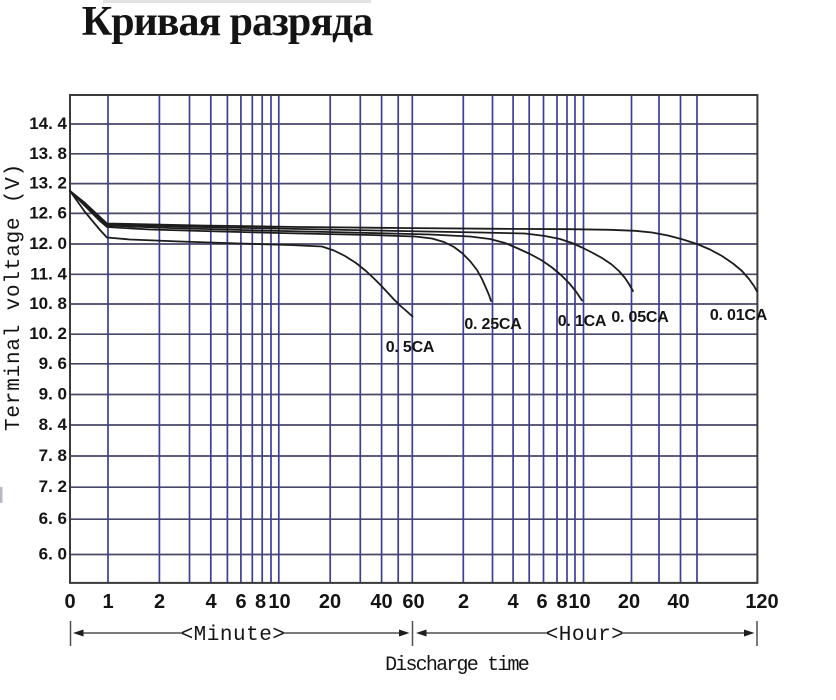 The image size is (836, 700). What do you see at coordinates (48, 303) in the screenshot?
I see `svg-text: 10. 8` at bounding box center [48, 303].